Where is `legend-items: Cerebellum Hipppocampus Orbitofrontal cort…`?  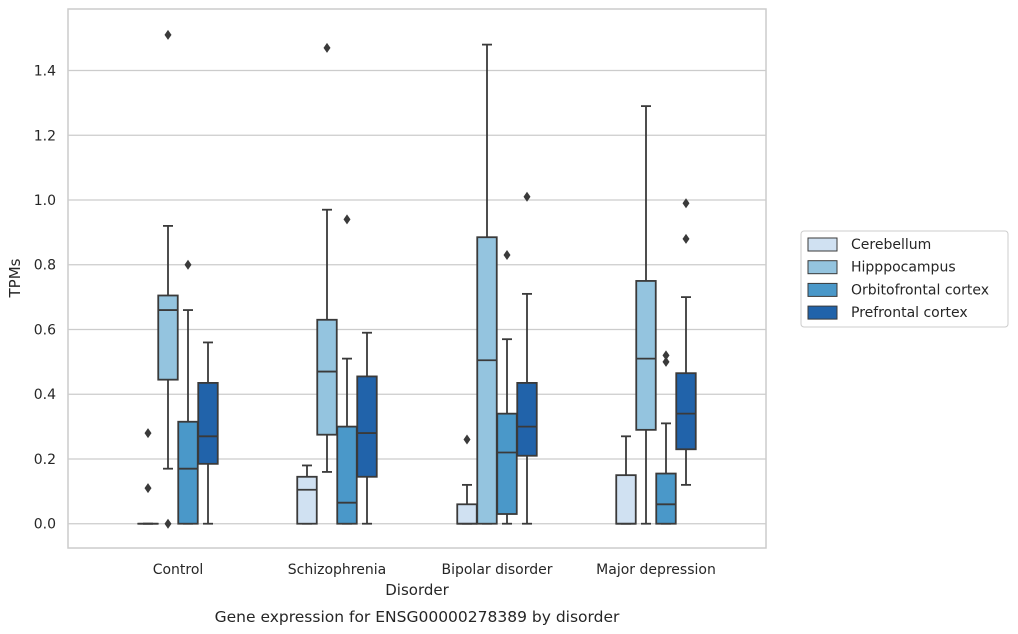 legend-items: Cerebellum Hipppocampus Orbitofrontal cort… is located at coordinates (898, 279).